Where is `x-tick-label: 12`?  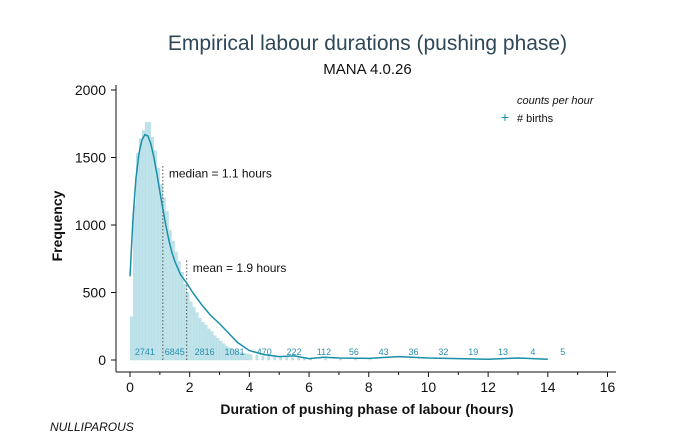 x-tick-label: 12 is located at coordinates (488, 387).